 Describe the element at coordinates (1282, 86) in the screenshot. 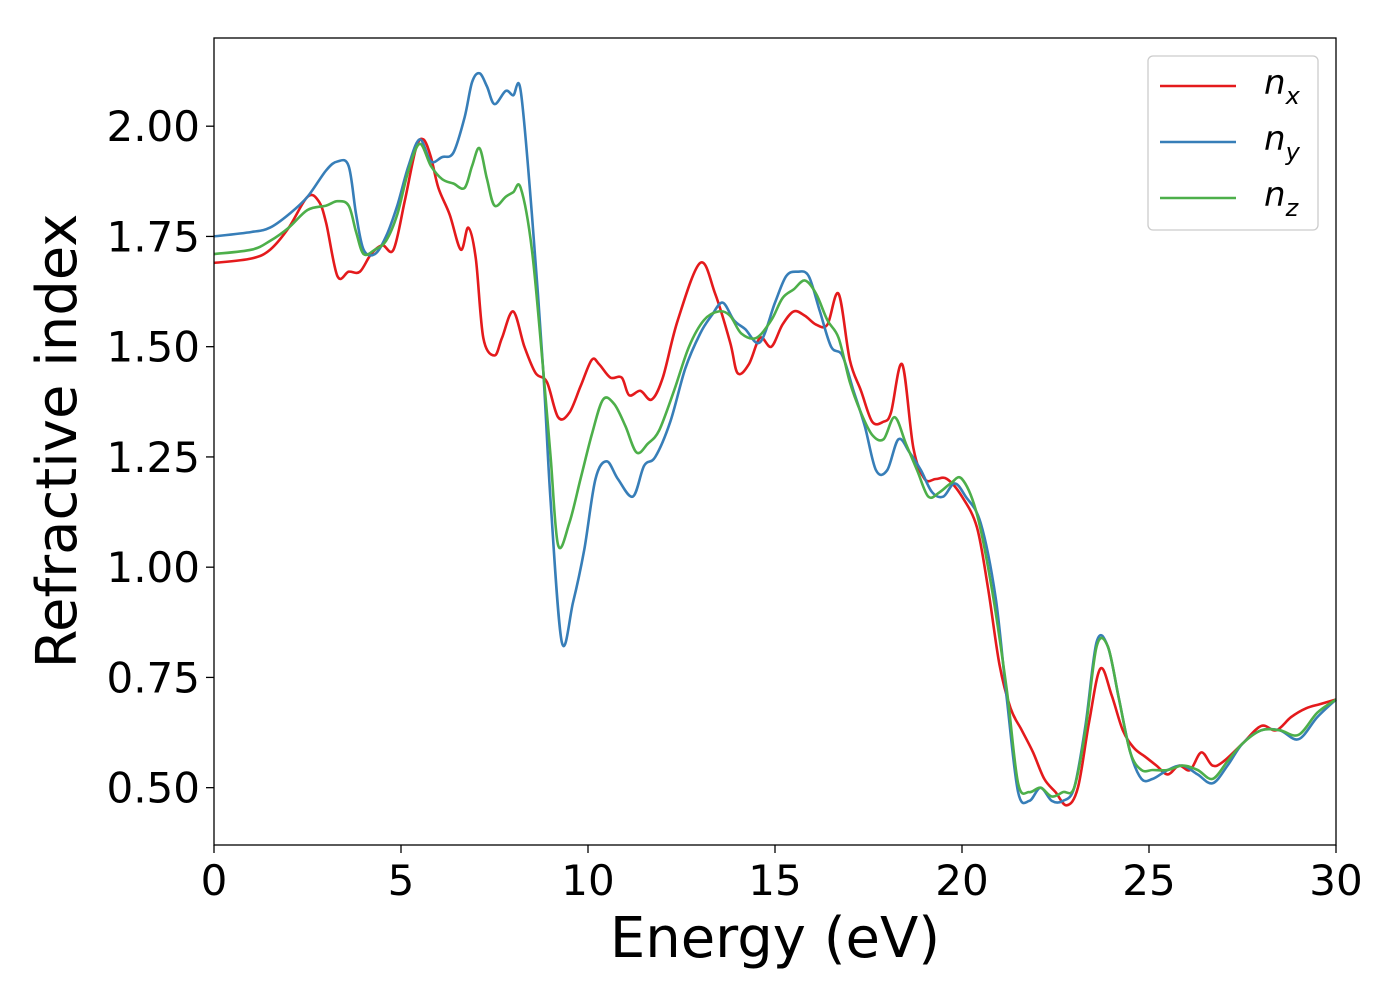

I see `legend-label-x: nx` at that location.